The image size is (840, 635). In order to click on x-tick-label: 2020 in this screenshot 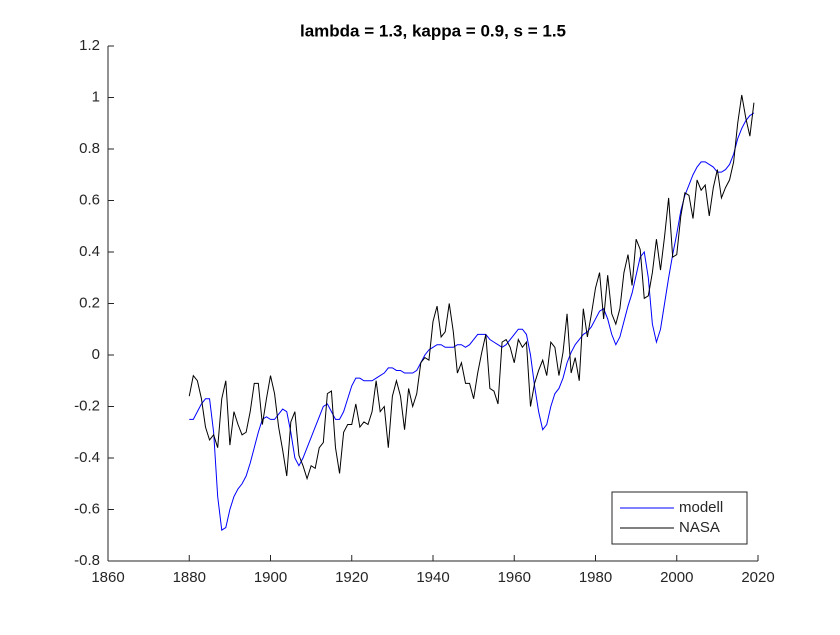, I will do `click(757, 577)`.